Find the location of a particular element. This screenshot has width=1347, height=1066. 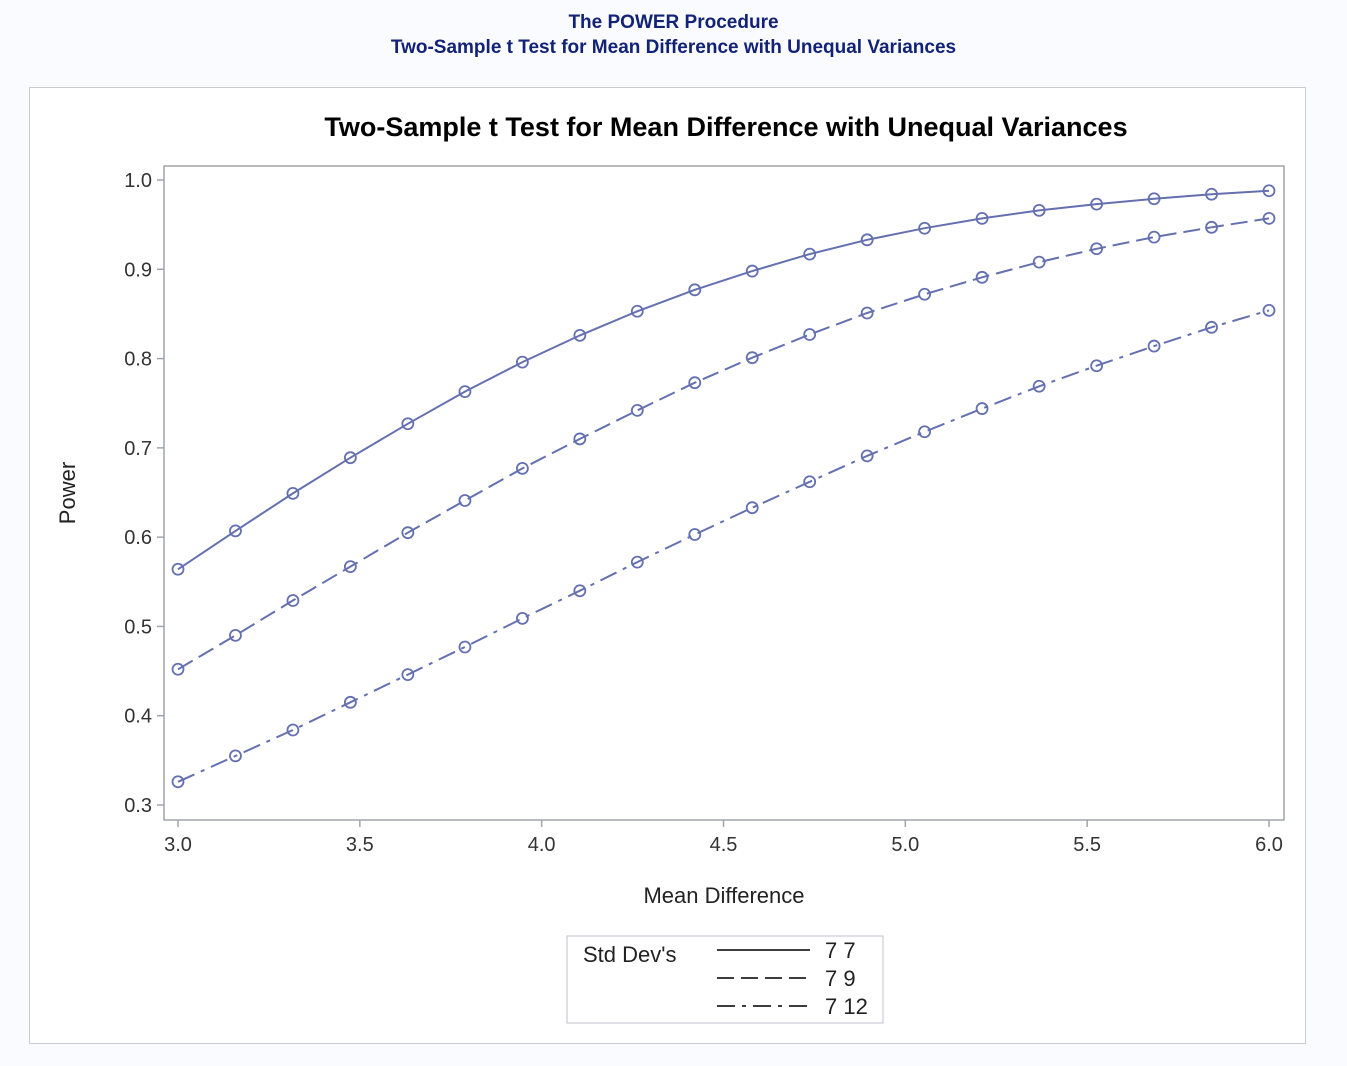

legend: Std Dev's 7 7 7 9 7 12 is located at coordinates (725, 979).